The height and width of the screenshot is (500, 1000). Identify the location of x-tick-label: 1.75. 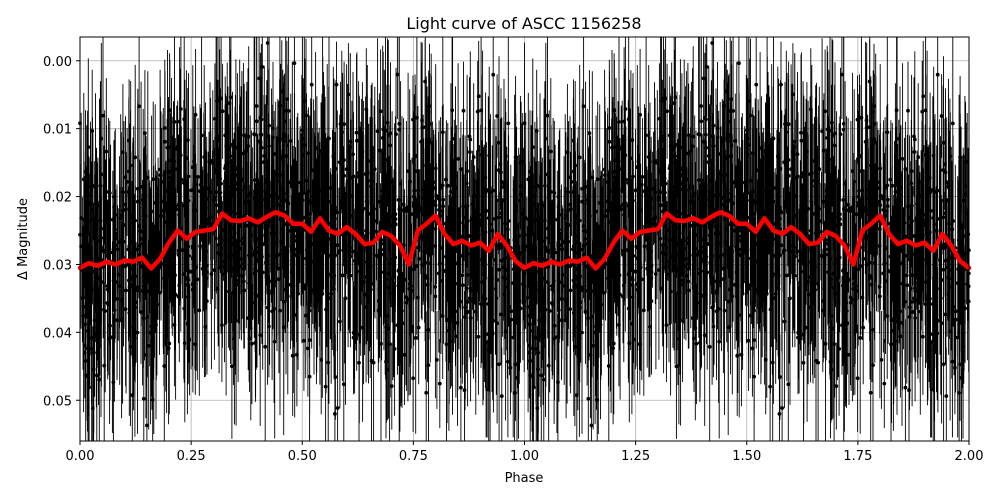
(857, 456).